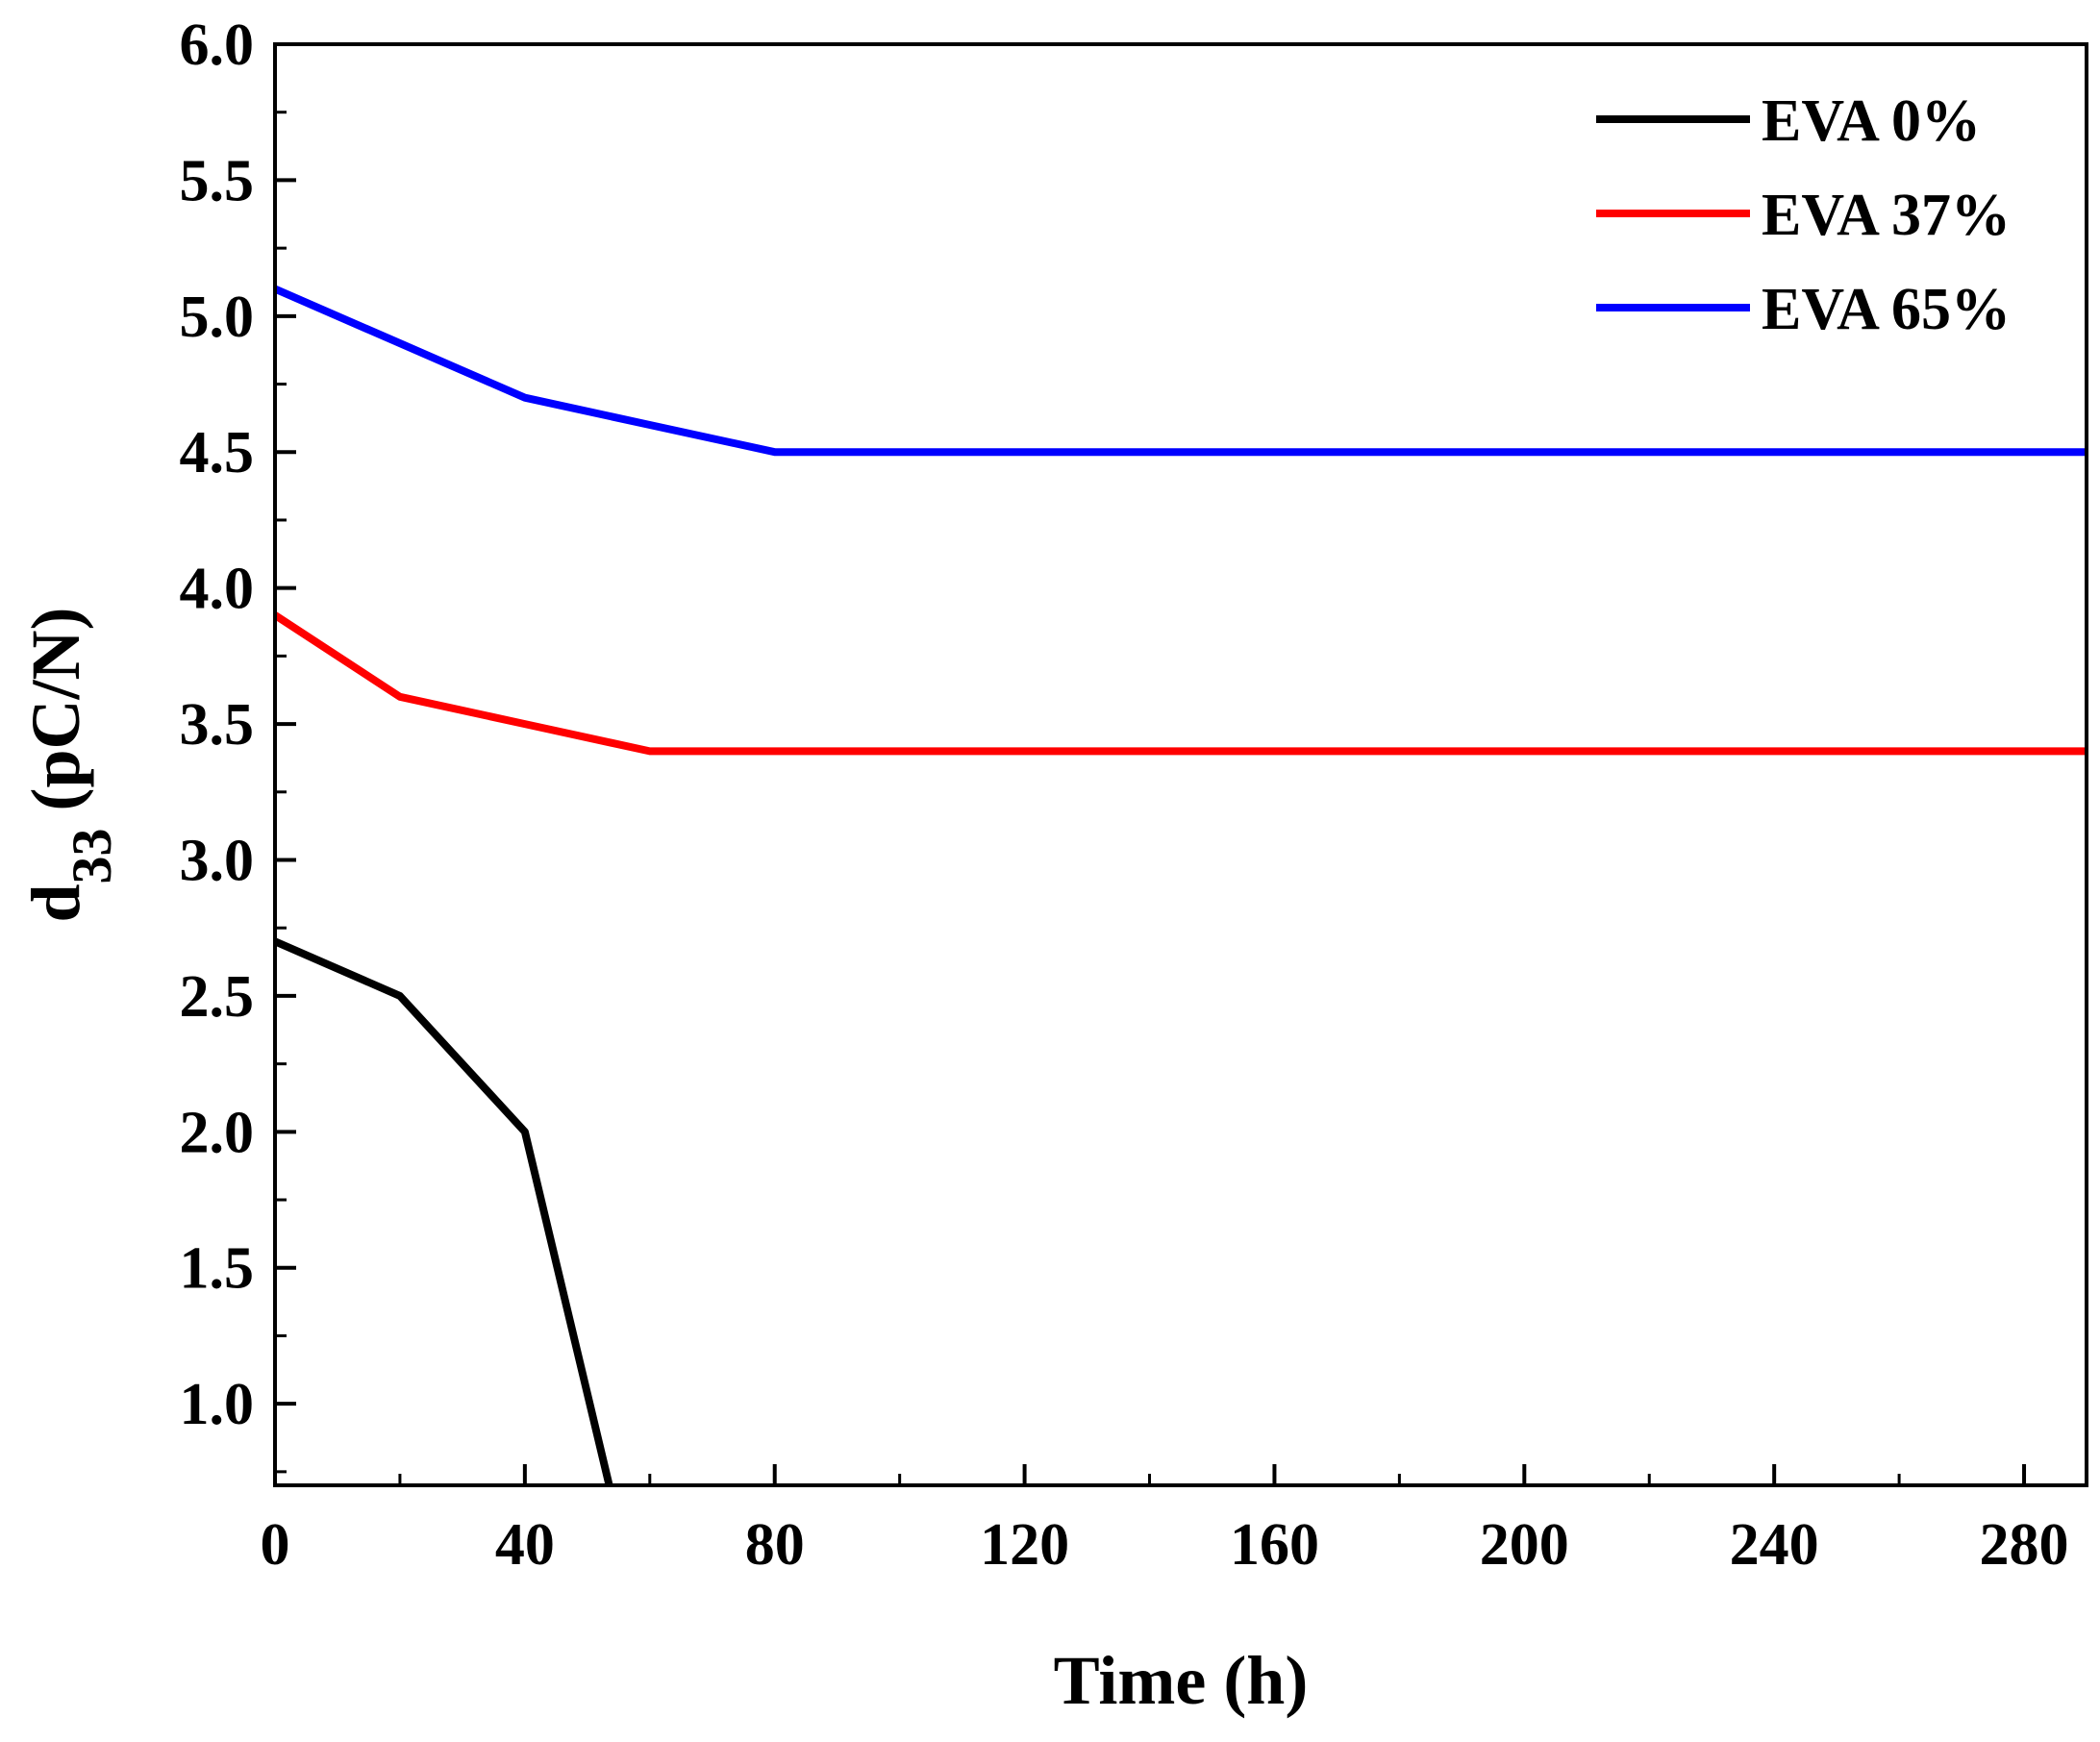  What do you see at coordinates (218, 1132) in the screenshot?
I see `y-tick-label: 2.0` at bounding box center [218, 1132].